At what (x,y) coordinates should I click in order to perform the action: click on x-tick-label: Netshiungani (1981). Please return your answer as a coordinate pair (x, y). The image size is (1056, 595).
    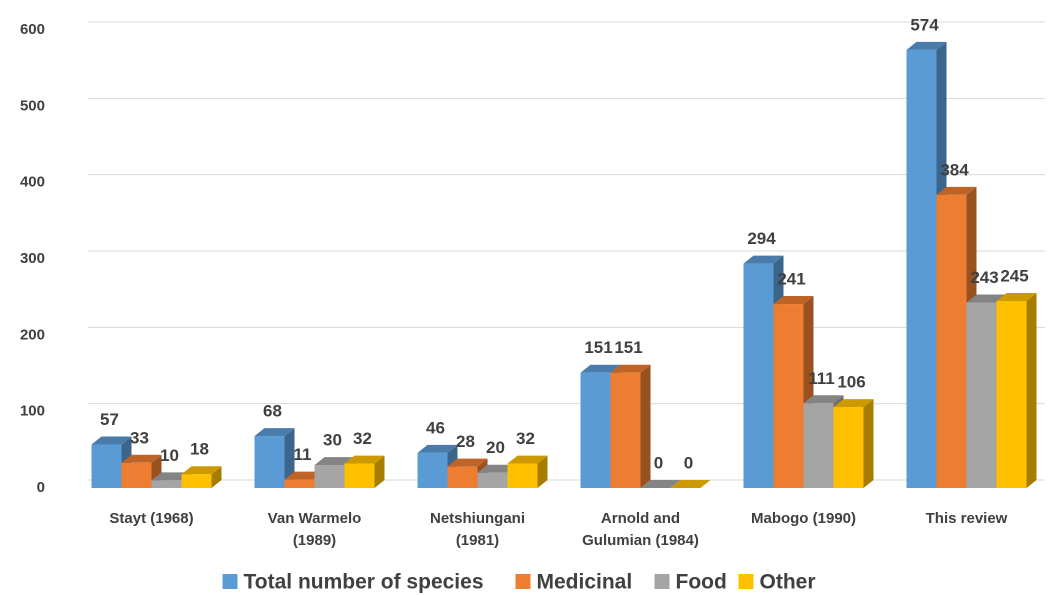
    Looking at the image, I should click on (477, 529).